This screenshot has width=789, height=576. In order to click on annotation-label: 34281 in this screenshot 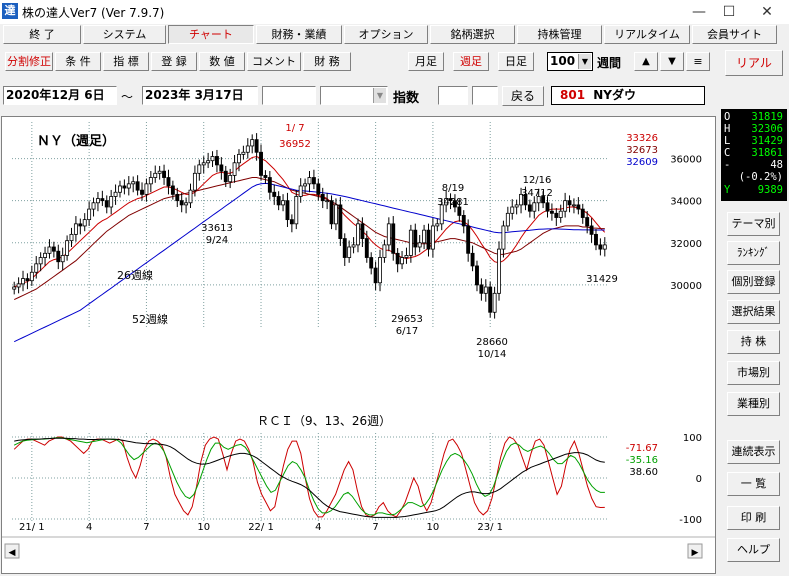, I will do `click(453, 202)`.